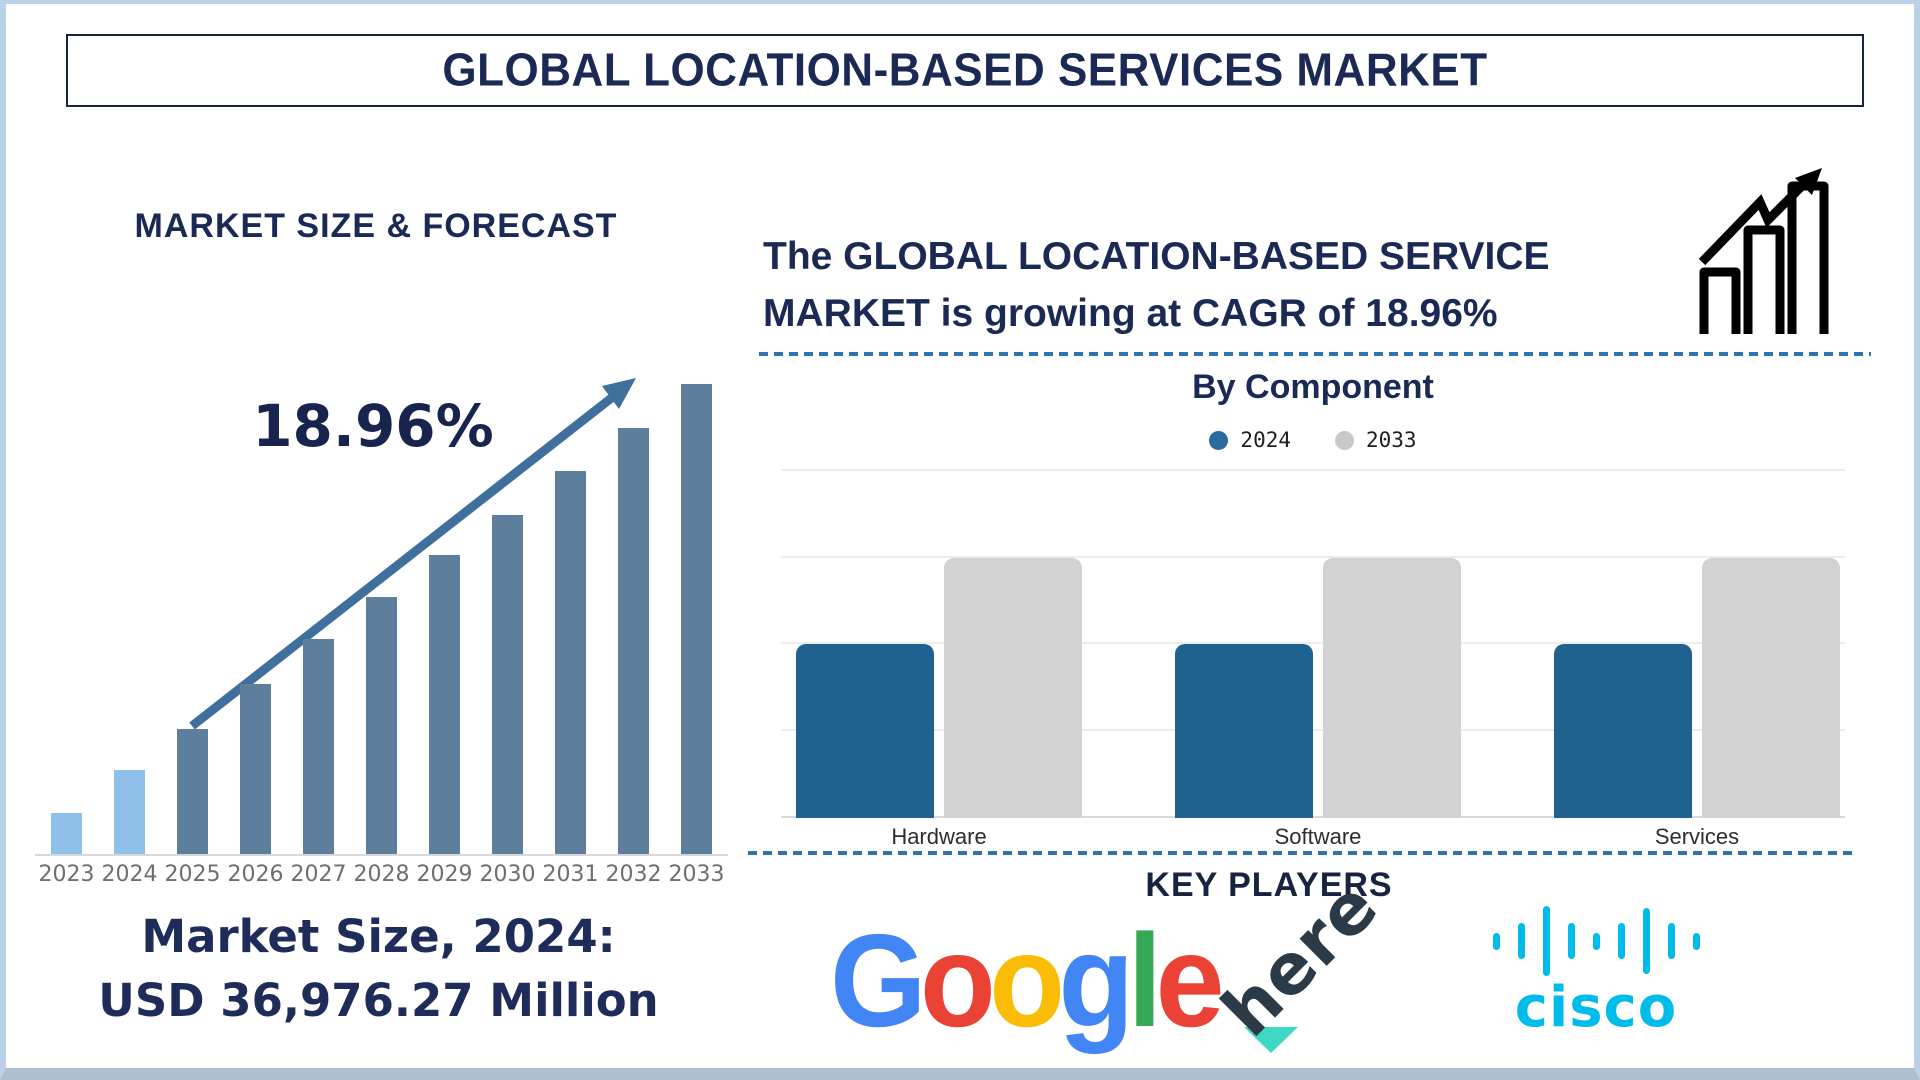  I want to click on forecast-year-label-2024: 2024, so click(129, 874).